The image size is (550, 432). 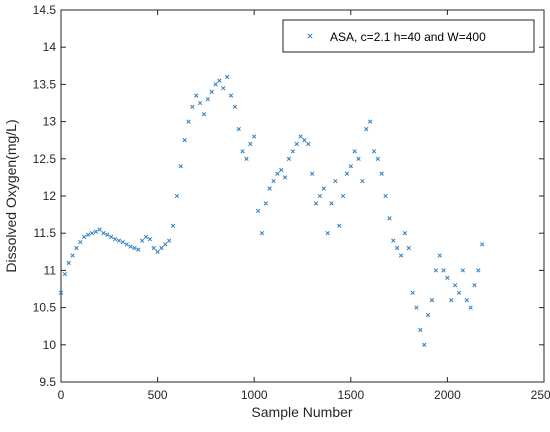 What do you see at coordinates (50, 345) in the screenshot?
I see `y-tick-label: 10` at bounding box center [50, 345].